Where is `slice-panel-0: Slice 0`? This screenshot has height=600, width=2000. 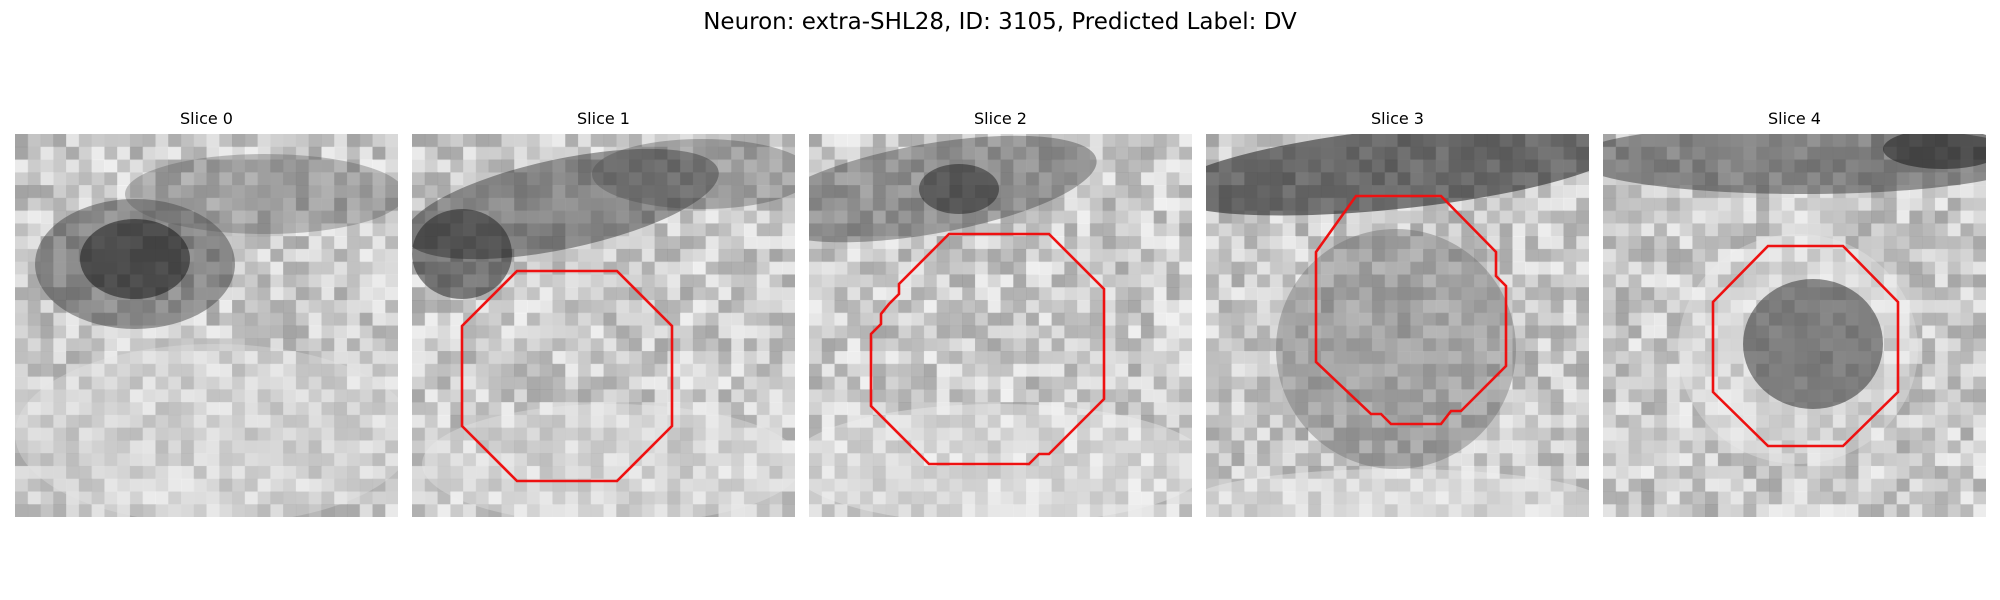
slice-panel-0: Slice 0 is located at coordinates (206, 312).